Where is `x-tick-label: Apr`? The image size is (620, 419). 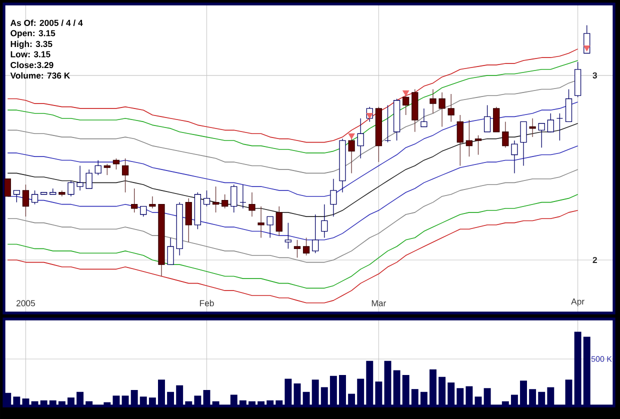
x-tick-label: Apr is located at coordinates (577, 302).